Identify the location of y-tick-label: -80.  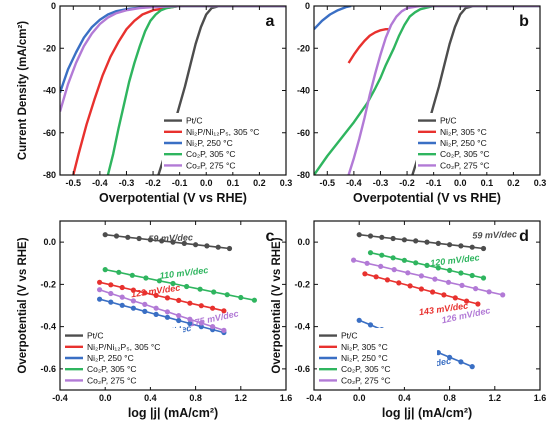
(49, 175).